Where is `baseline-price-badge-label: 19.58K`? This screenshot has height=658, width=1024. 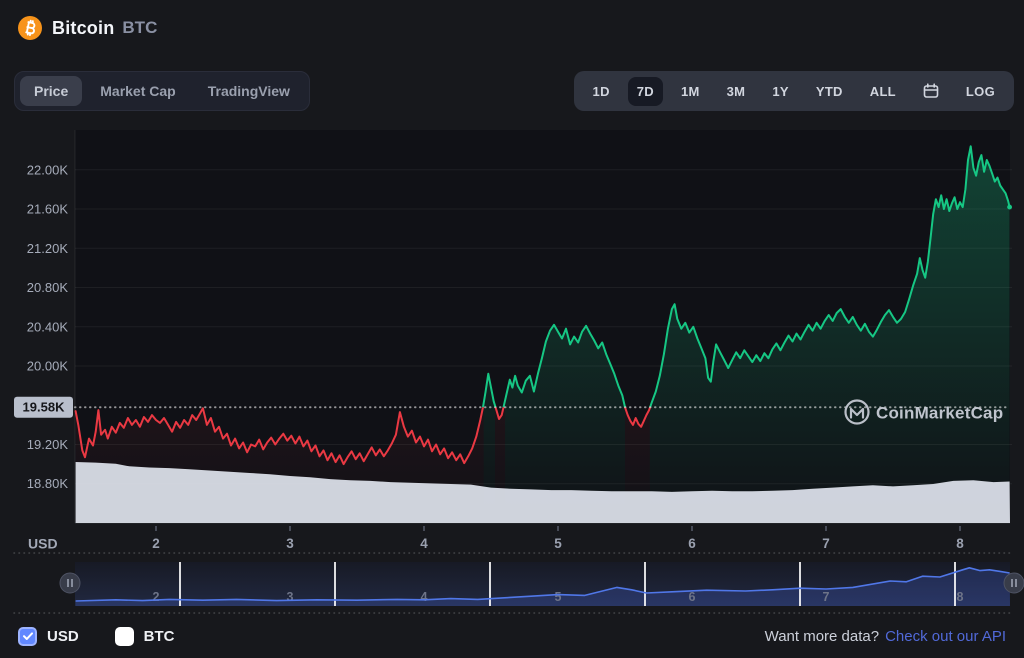
baseline-price-badge-label: 19.58K is located at coordinates (44, 407).